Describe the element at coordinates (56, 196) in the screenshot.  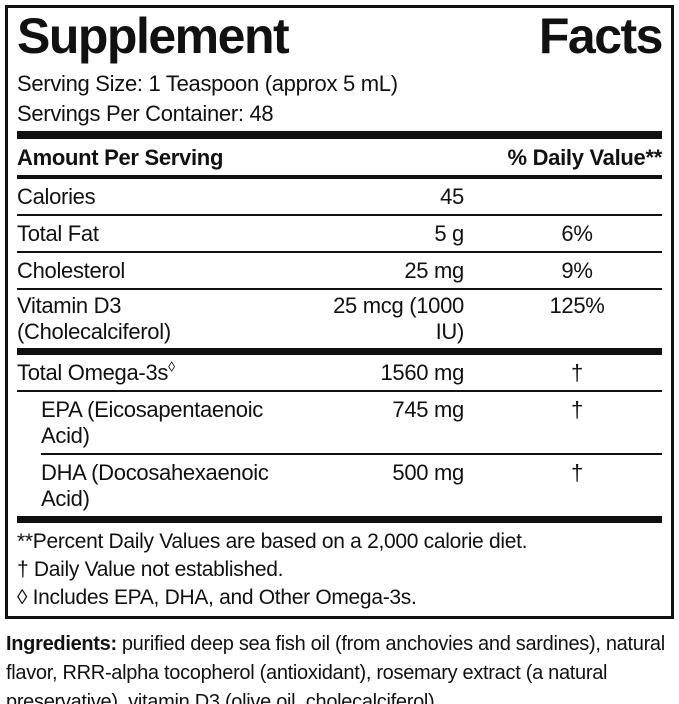
I see `nutrient-name: Calories` at that location.